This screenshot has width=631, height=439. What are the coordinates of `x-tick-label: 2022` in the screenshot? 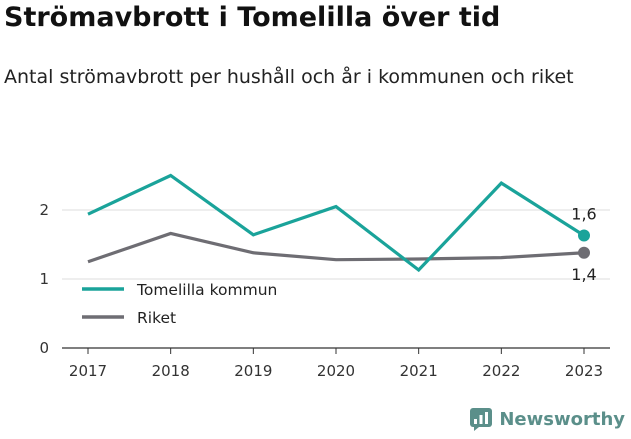 It's located at (501, 371).